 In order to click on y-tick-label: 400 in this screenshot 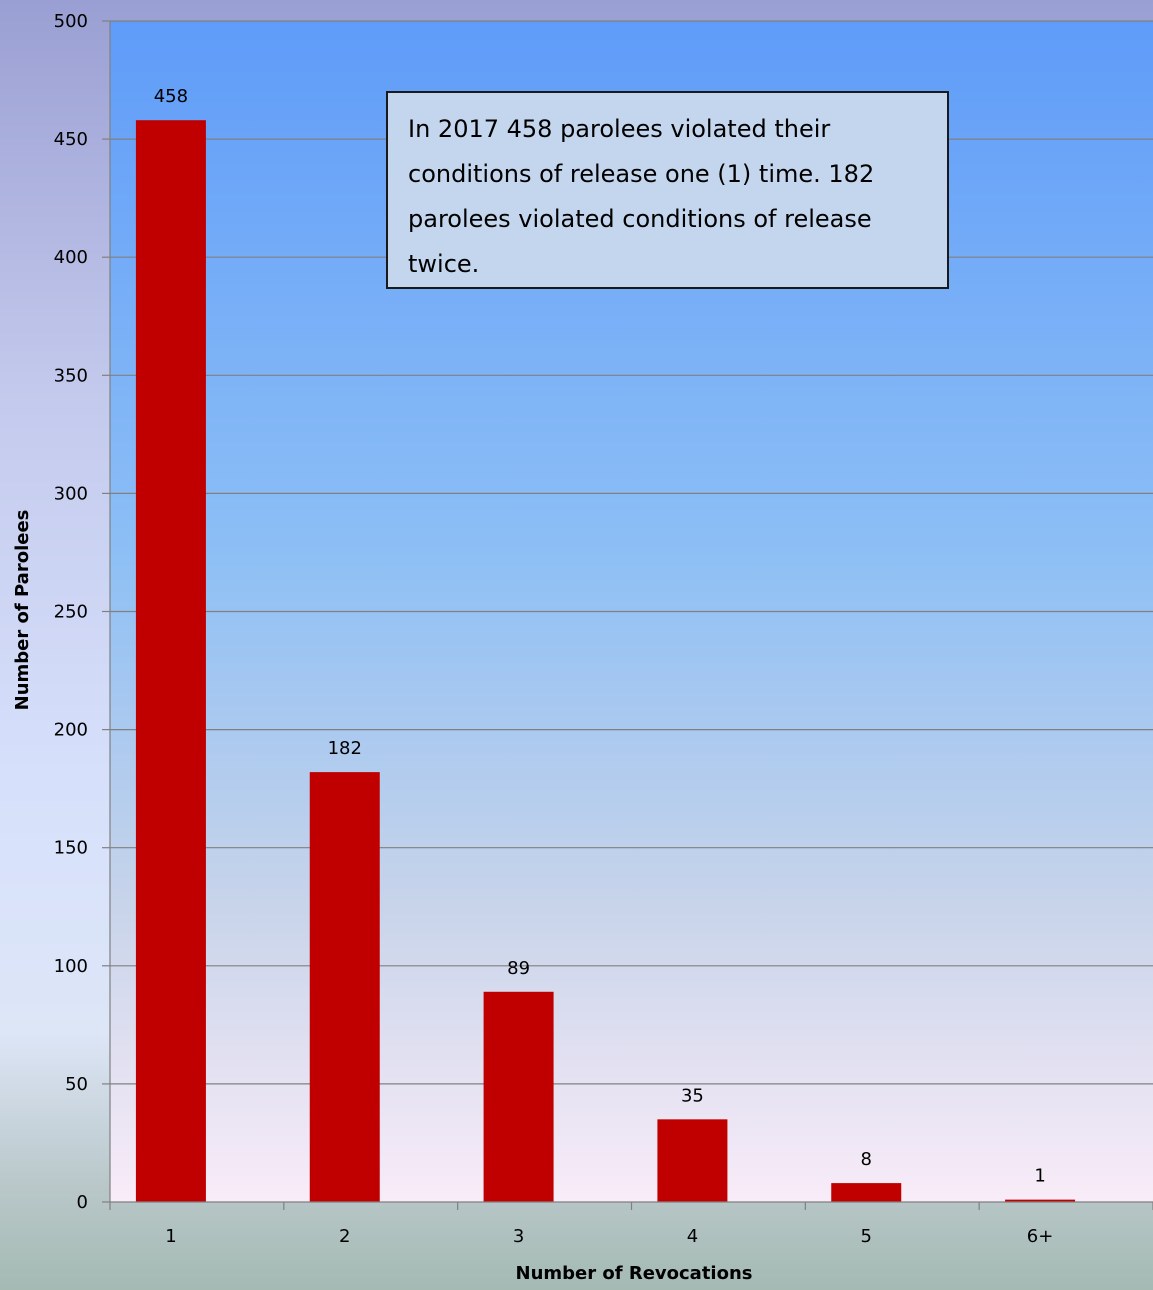, I will do `click(71, 257)`.